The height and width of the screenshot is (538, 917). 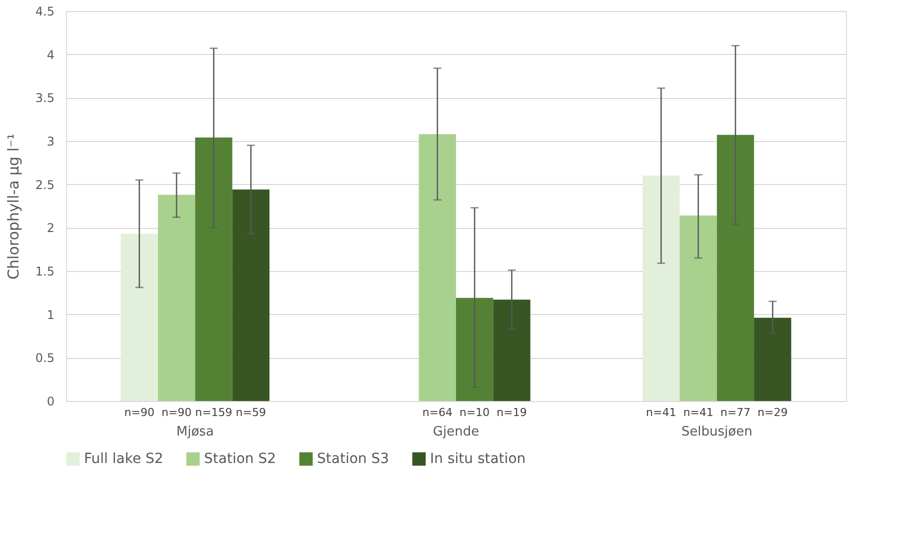 What do you see at coordinates (195, 432) in the screenshot?
I see `x-tick-label: Mjøsa` at bounding box center [195, 432].